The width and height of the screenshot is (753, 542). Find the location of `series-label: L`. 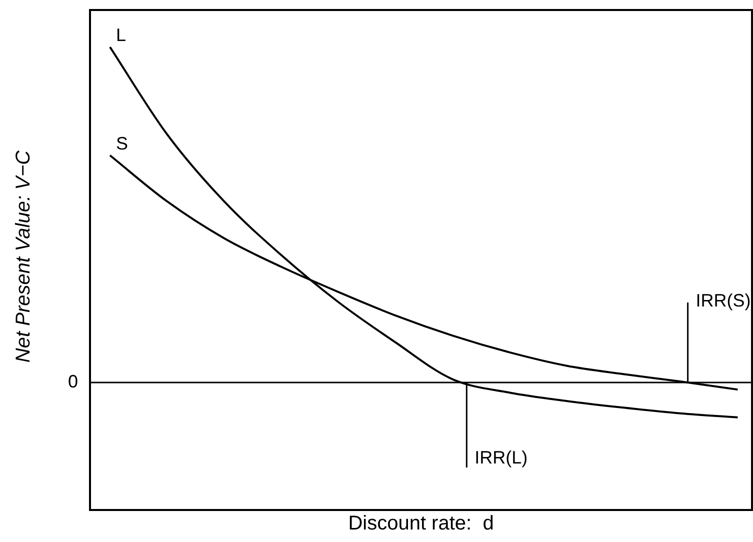

series-label: L is located at coordinates (121, 35).